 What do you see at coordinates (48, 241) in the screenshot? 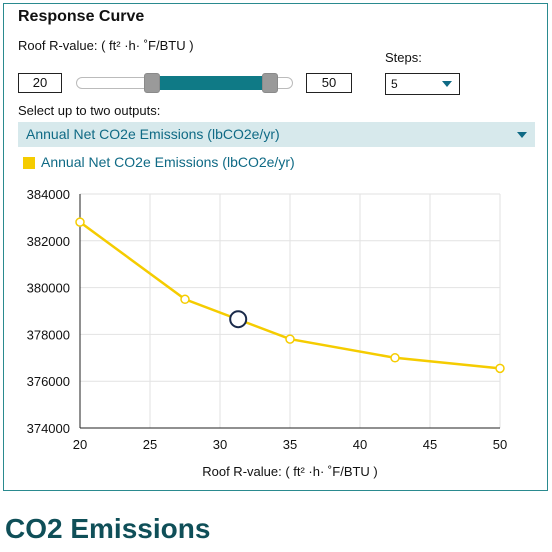
I see `y-tick-label: 382000` at bounding box center [48, 241].